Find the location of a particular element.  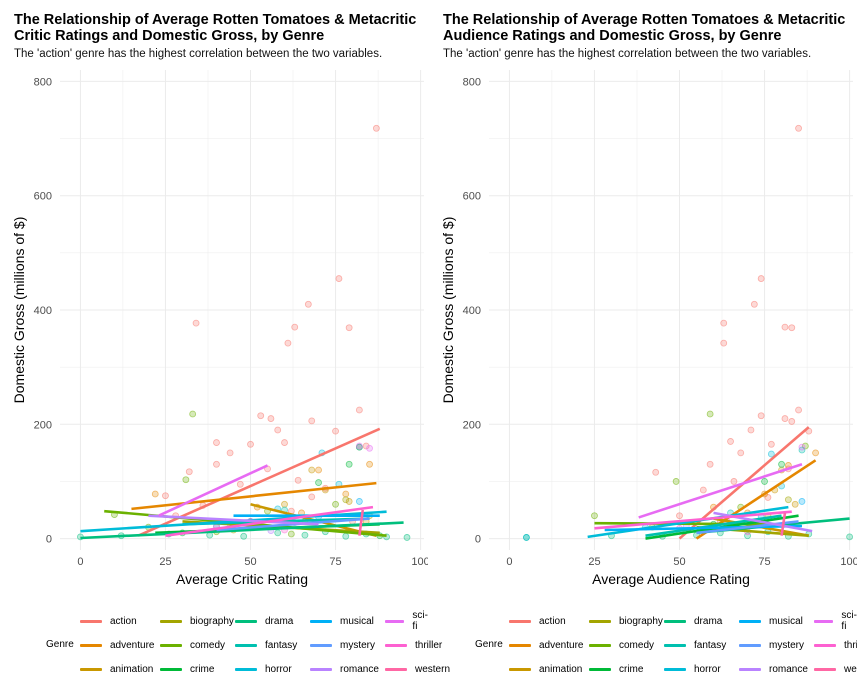

legend-item-sci-fi: sci-fi is located at coordinates (408, 621).